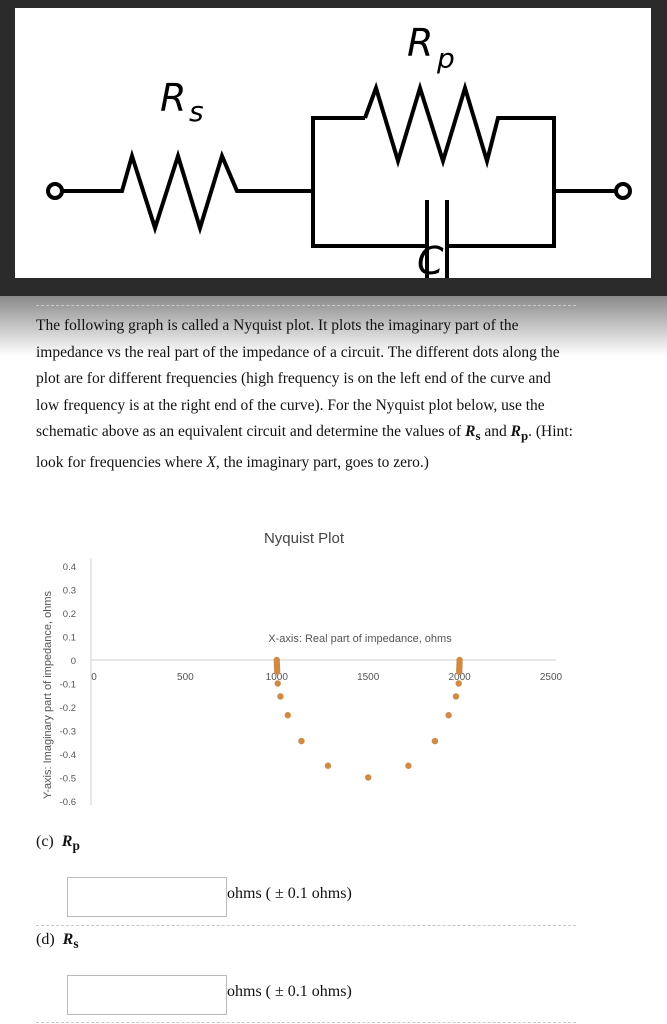 The image size is (667, 1024). I want to click on y-tick-label: -0.3, so click(68, 732).